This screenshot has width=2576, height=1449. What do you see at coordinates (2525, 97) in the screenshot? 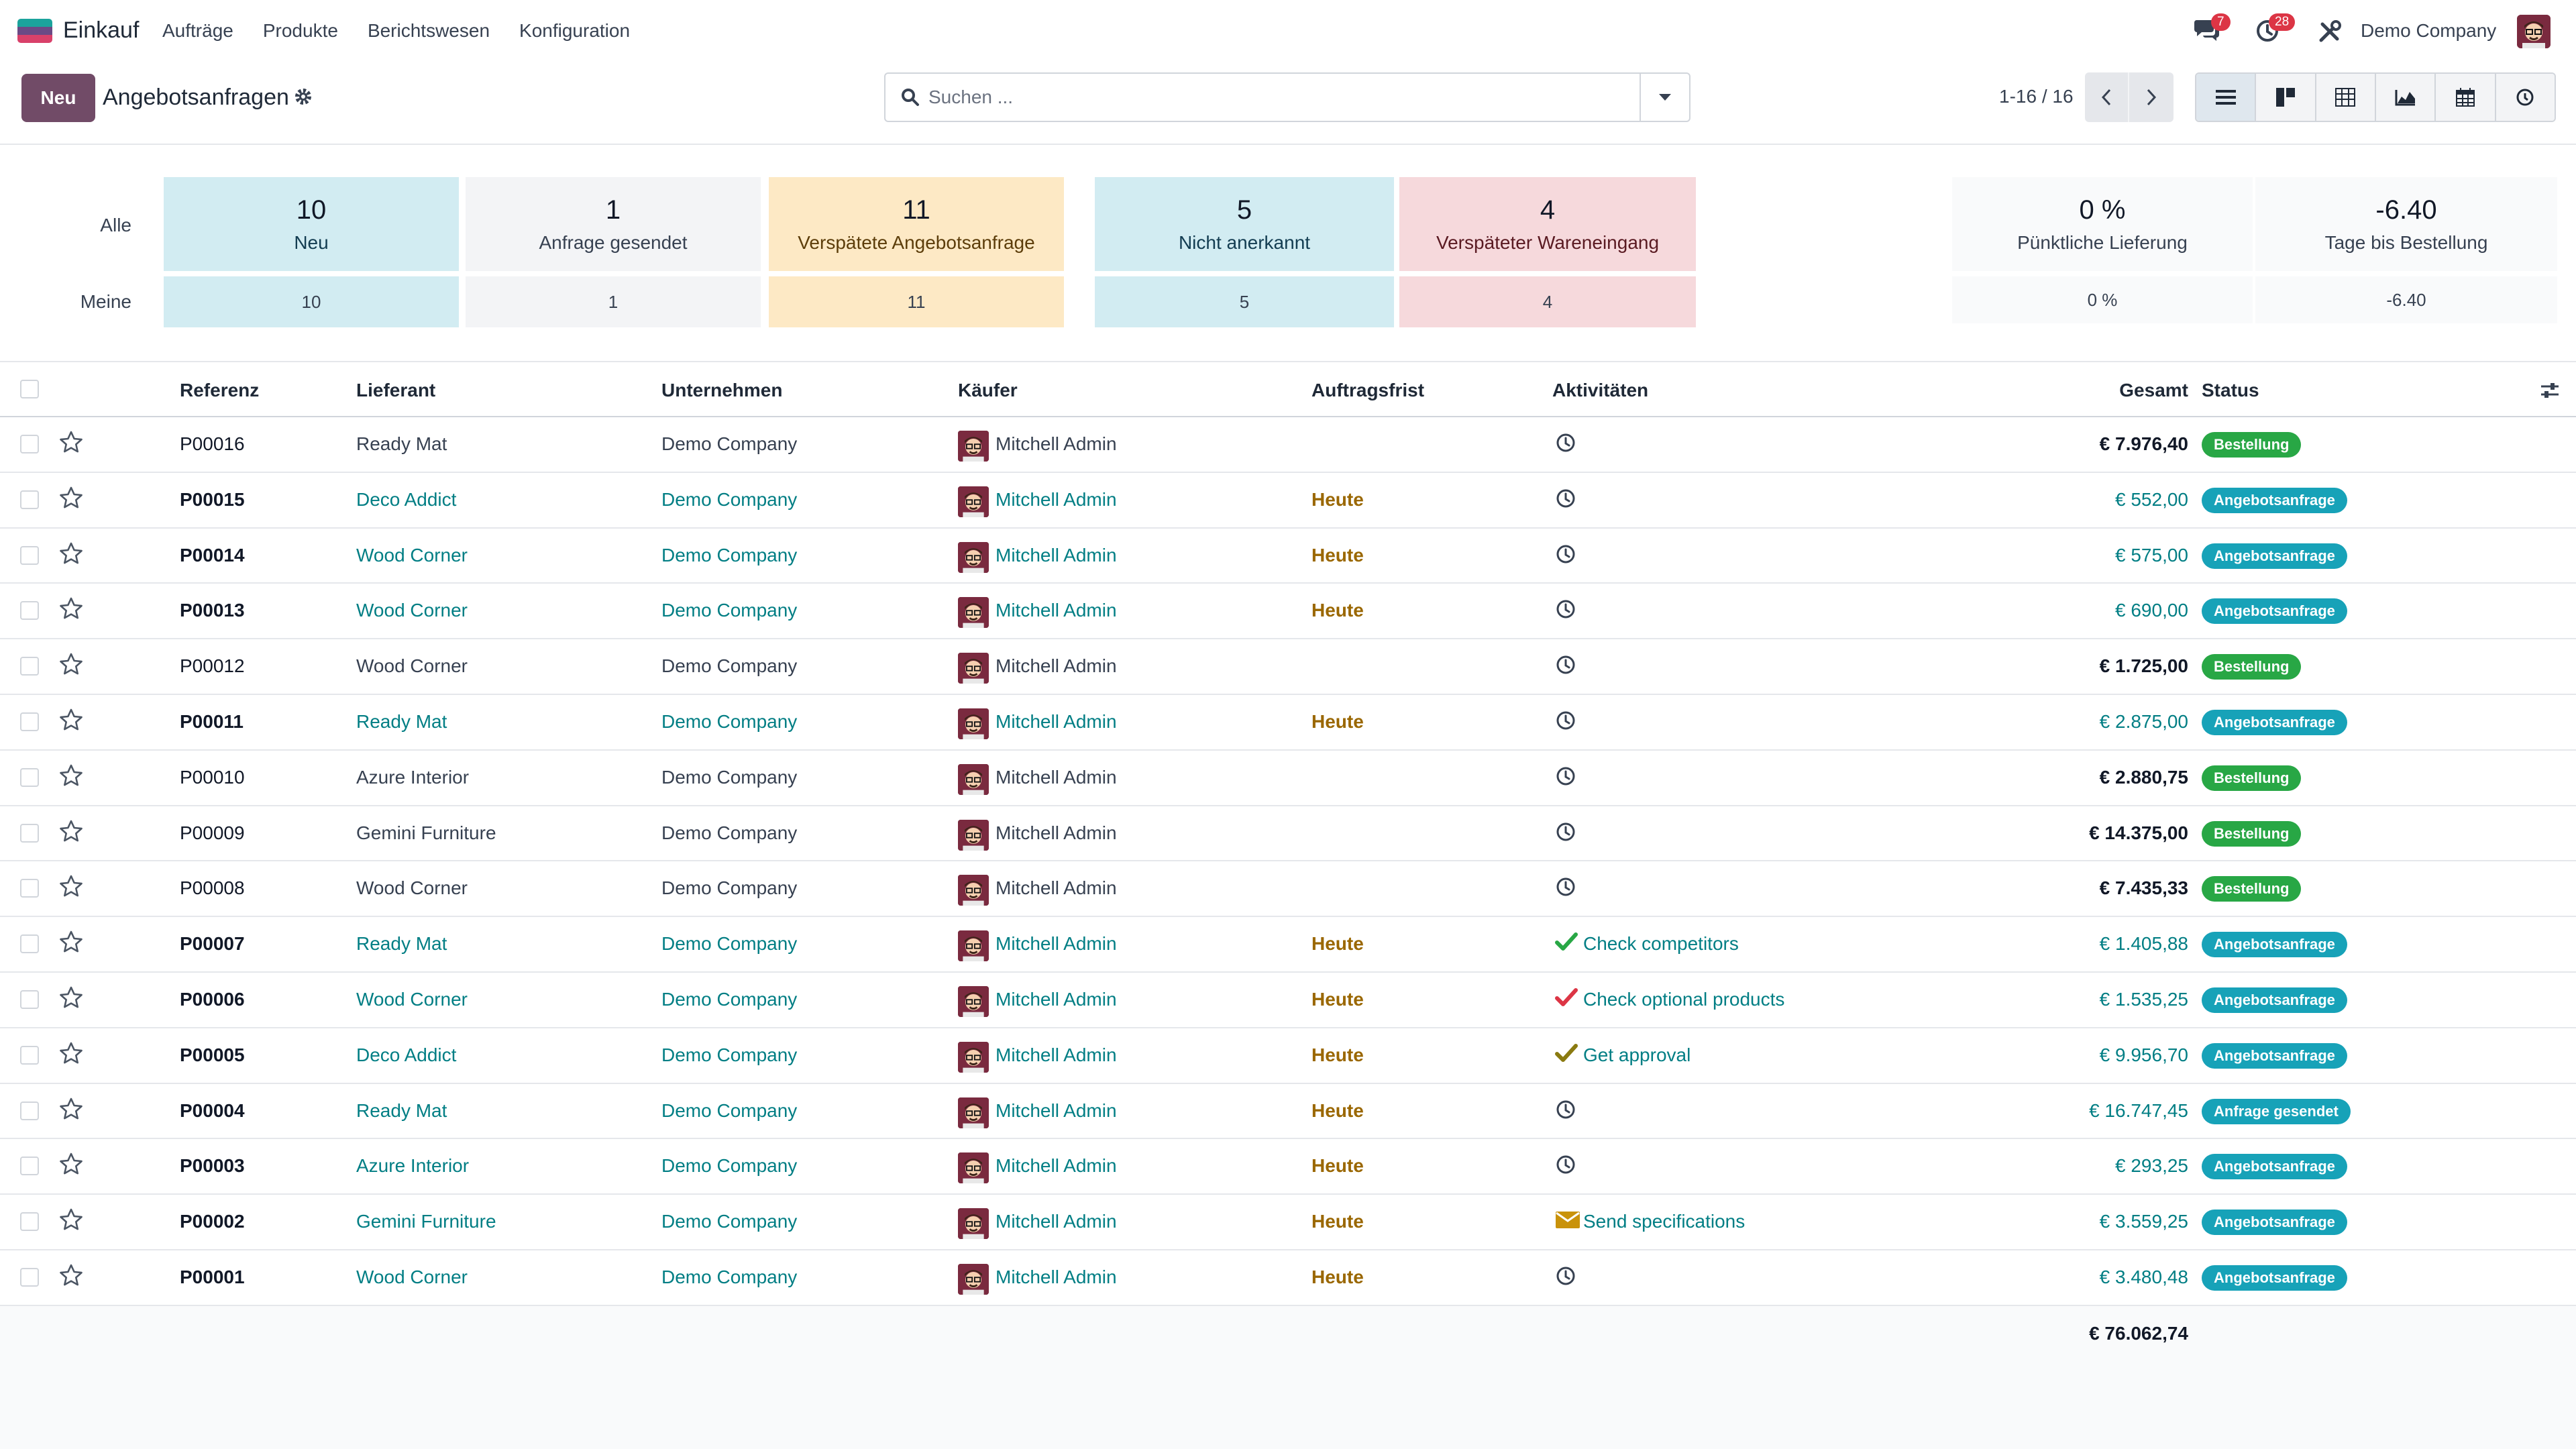
I see `activity-view-button` at bounding box center [2525, 97].